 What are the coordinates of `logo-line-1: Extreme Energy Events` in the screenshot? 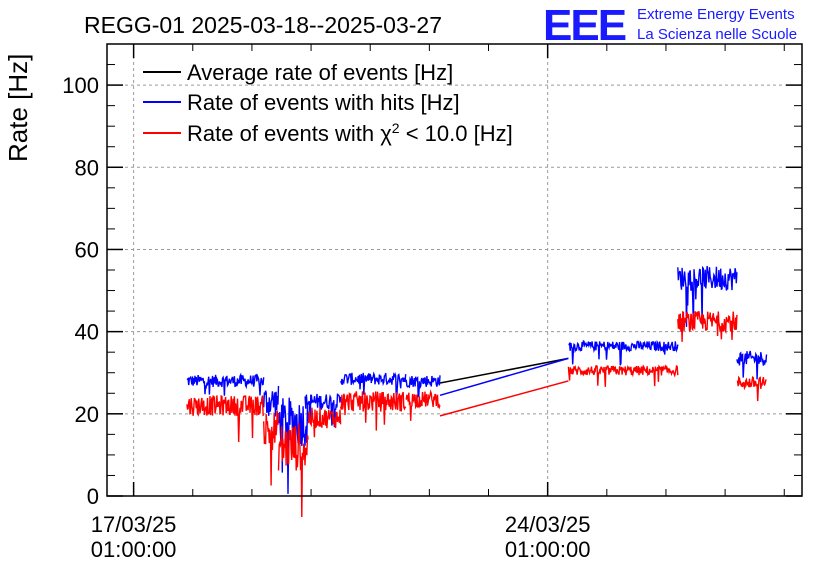 It's located at (716, 14).